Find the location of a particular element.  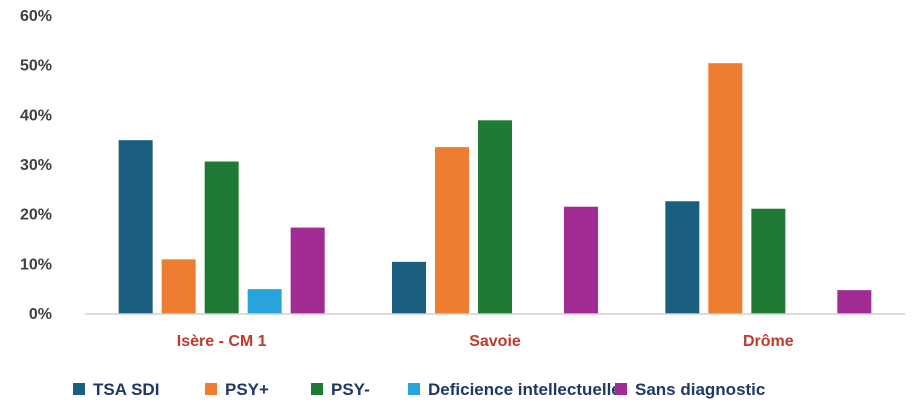

y-axis: 0% 10% 20% 30% 40% 50% 60% is located at coordinates (36, 165).